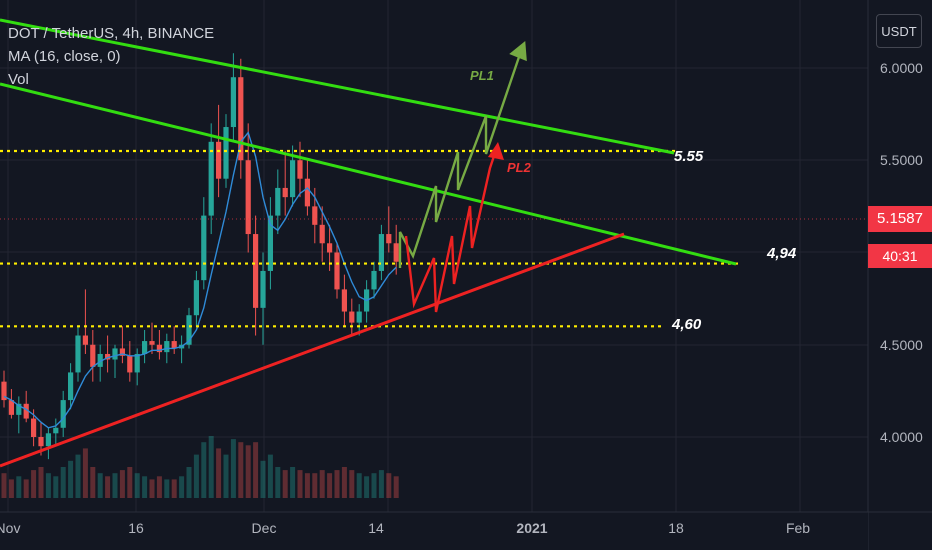 The height and width of the screenshot is (550, 932). What do you see at coordinates (519, 167) in the screenshot?
I see `pl2-label: PL2` at bounding box center [519, 167].